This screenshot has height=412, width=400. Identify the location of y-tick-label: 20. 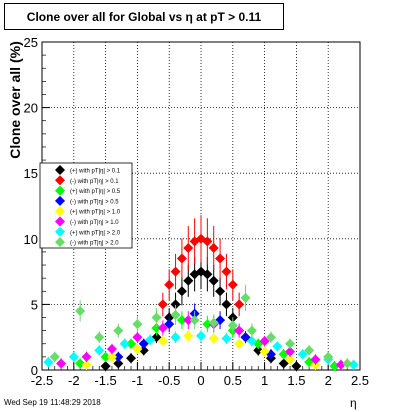
(31, 108).